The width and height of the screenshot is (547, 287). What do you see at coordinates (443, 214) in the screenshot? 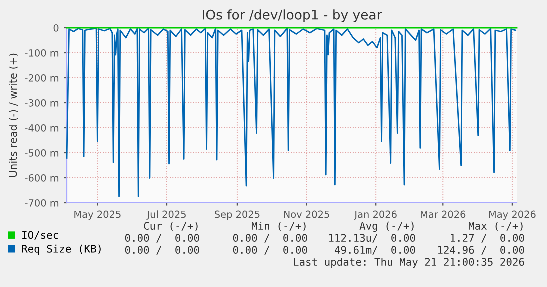
I see `x-tick-label: Mar 2026` at bounding box center [443, 214].